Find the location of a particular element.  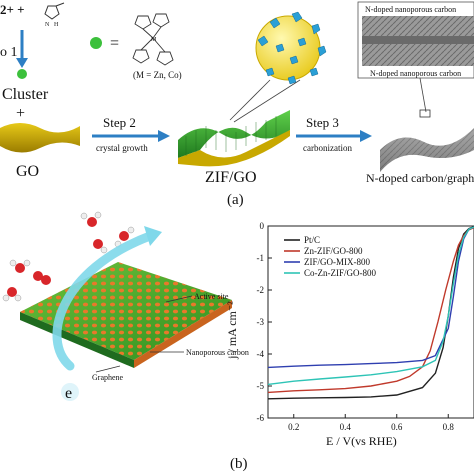

sheet-edge-left is located at coordinates (77, 340).